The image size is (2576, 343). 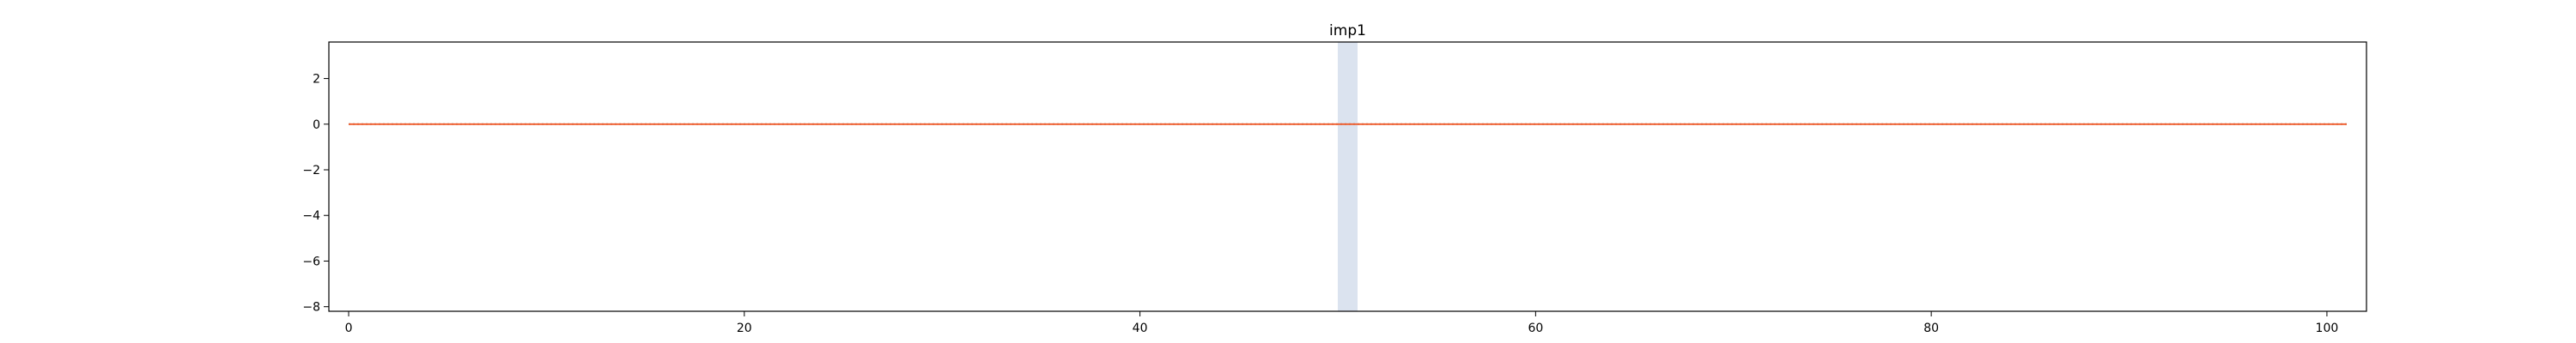 I want to click on y-tick-label: −8, so click(x=311, y=308).